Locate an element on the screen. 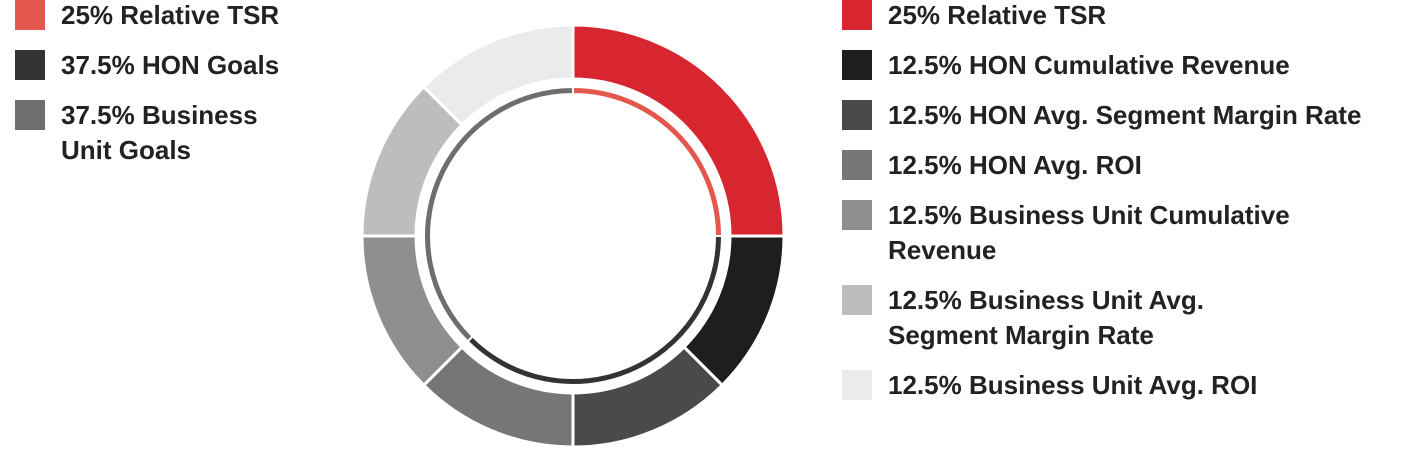  legend-label: 37.5% HON Goals is located at coordinates (170, 65).